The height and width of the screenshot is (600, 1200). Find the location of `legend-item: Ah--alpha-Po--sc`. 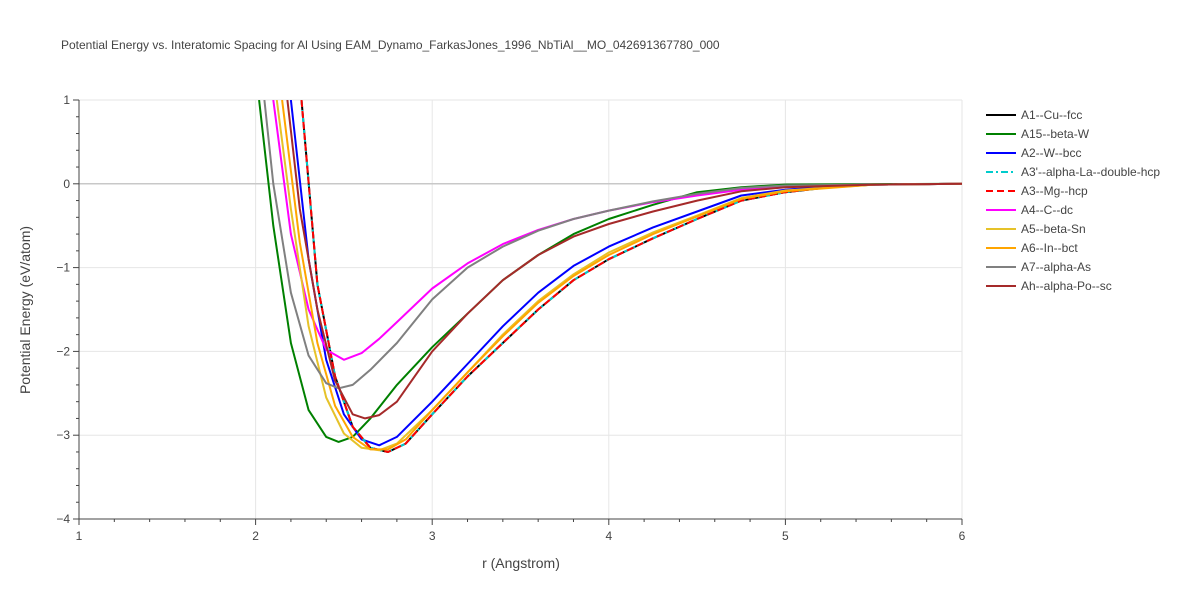

legend-item: Ah--alpha-Po--sc is located at coordinates (1049, 286).